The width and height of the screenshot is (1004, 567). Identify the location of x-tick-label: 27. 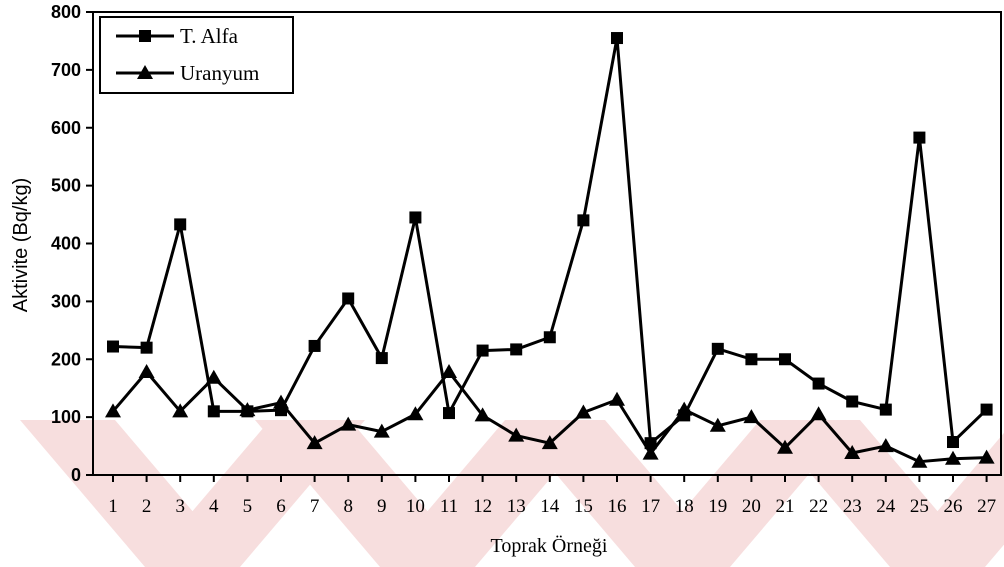
(986, 506).